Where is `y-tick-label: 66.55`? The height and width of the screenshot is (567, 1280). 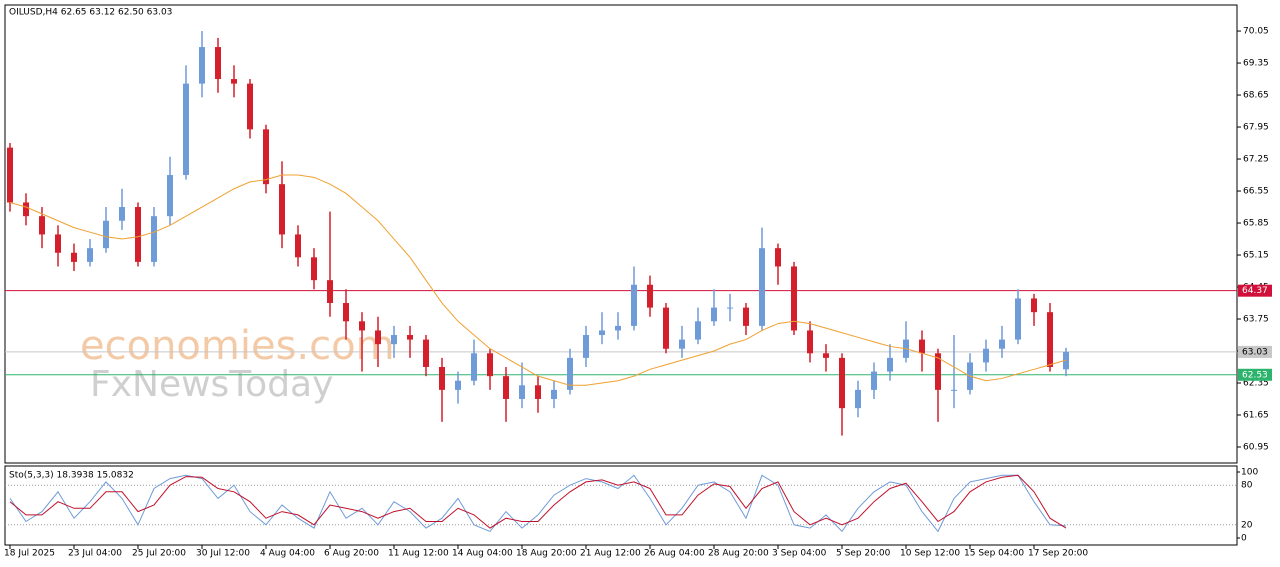
y-tick-label: 66.55 is located at coordinates (1256, 192).